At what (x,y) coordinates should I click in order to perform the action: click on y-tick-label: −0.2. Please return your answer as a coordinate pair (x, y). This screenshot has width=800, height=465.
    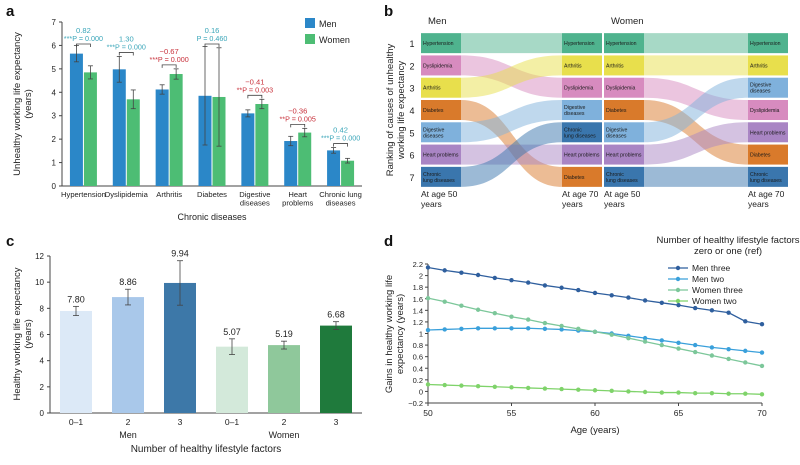
    Looking at the image, I should click on (415, 403).